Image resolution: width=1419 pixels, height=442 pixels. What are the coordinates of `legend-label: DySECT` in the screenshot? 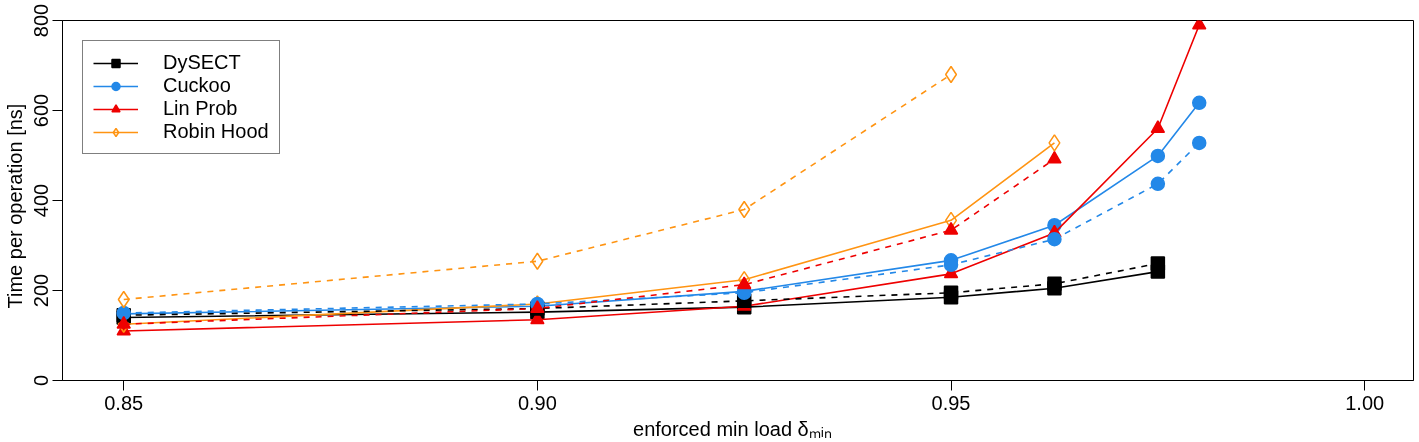 It's located at (202, 62).